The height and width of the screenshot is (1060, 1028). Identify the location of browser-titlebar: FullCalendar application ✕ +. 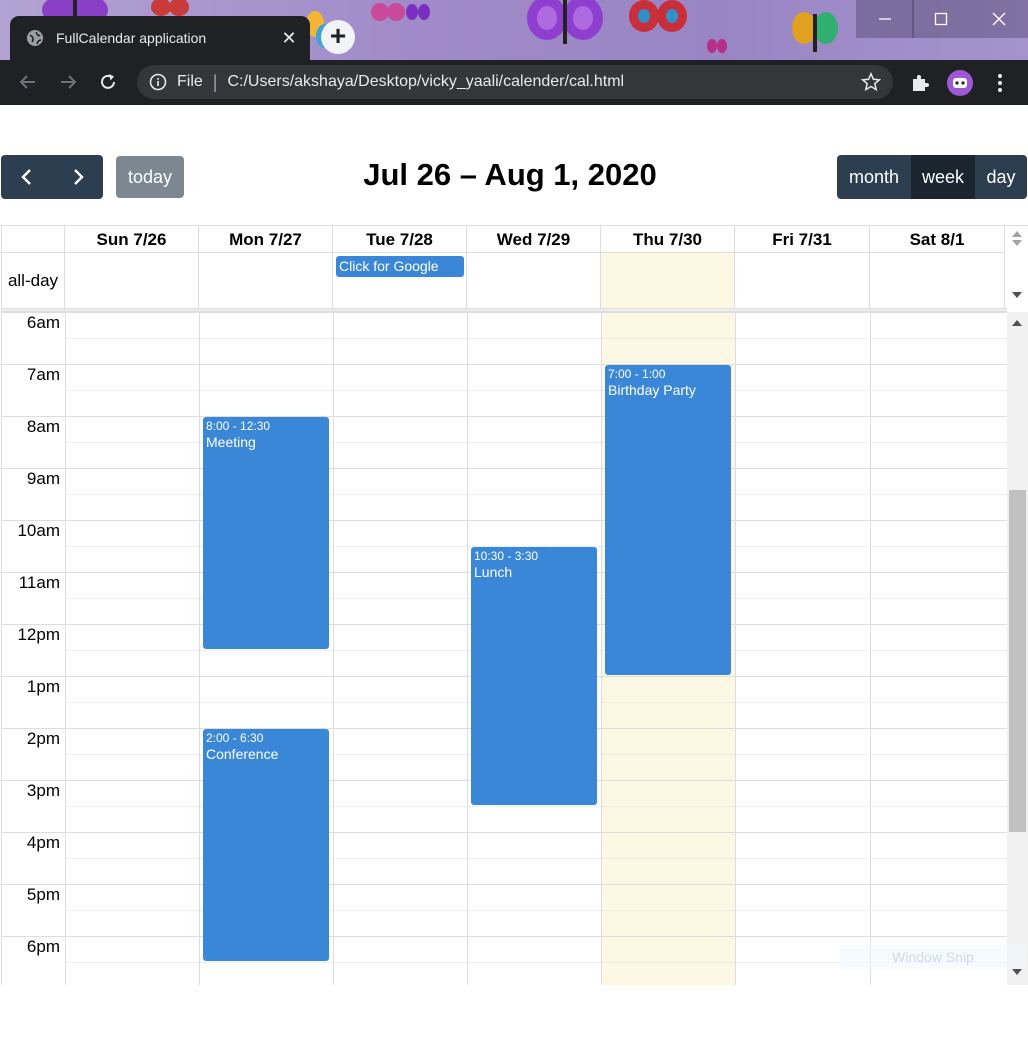
(514, 30).